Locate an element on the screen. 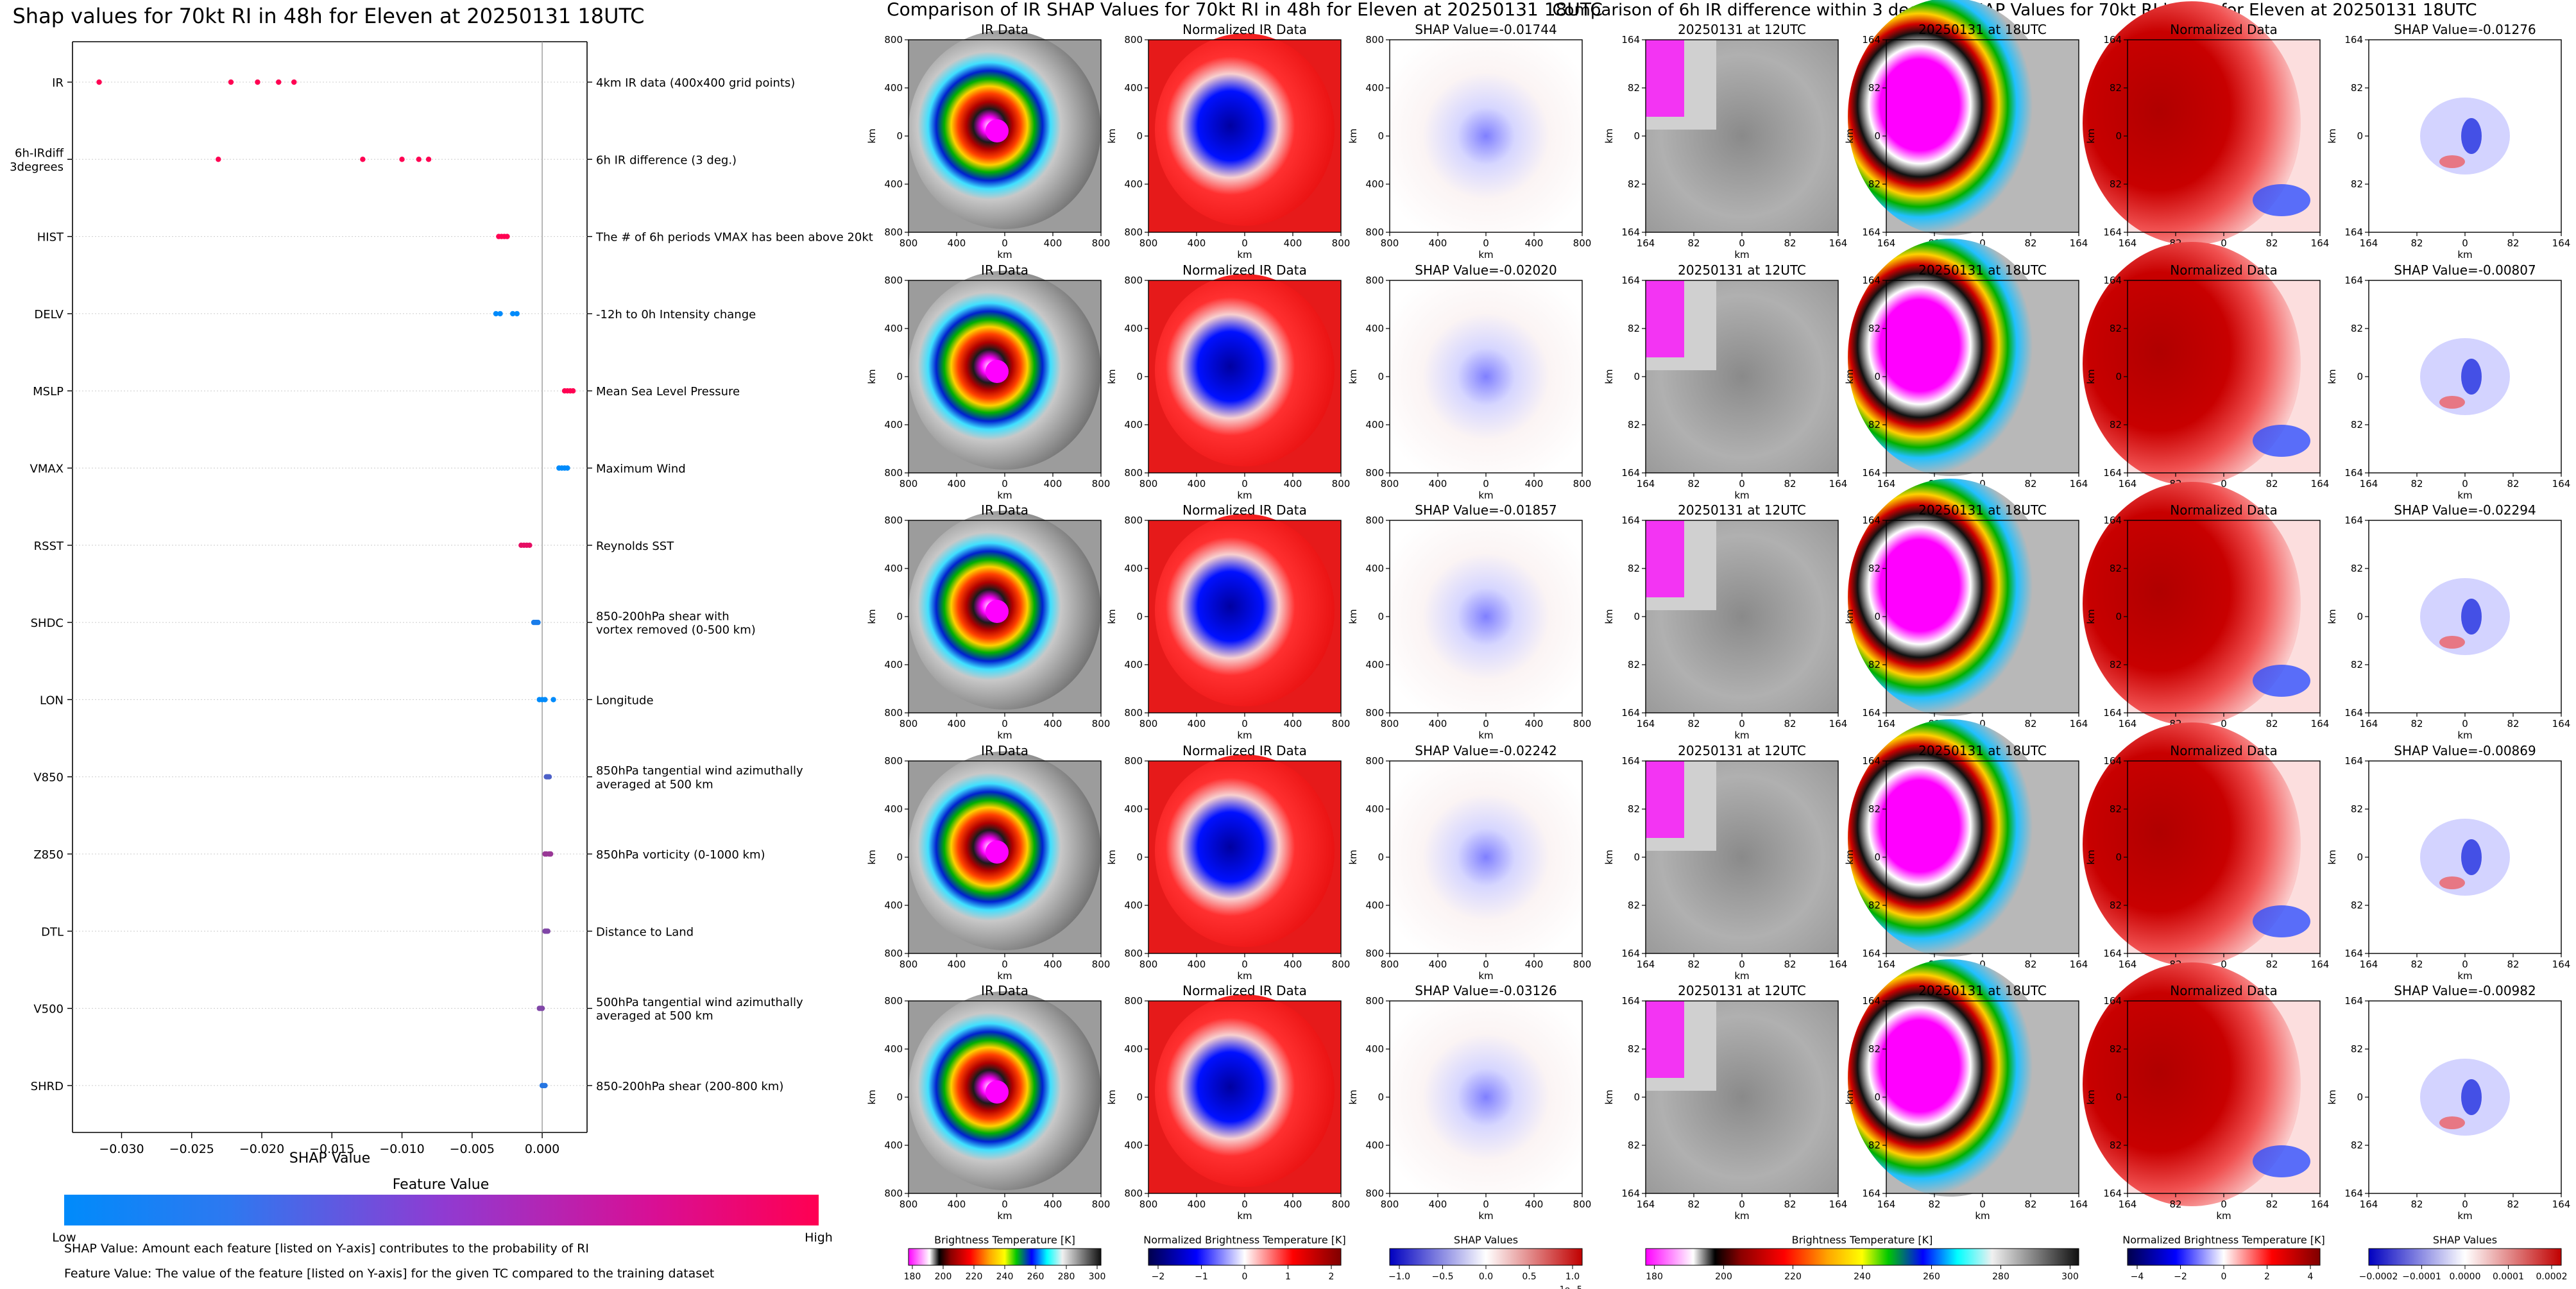  norm-ir-panel-title: Normalized IR Data is located at coordinates (1244, 29).